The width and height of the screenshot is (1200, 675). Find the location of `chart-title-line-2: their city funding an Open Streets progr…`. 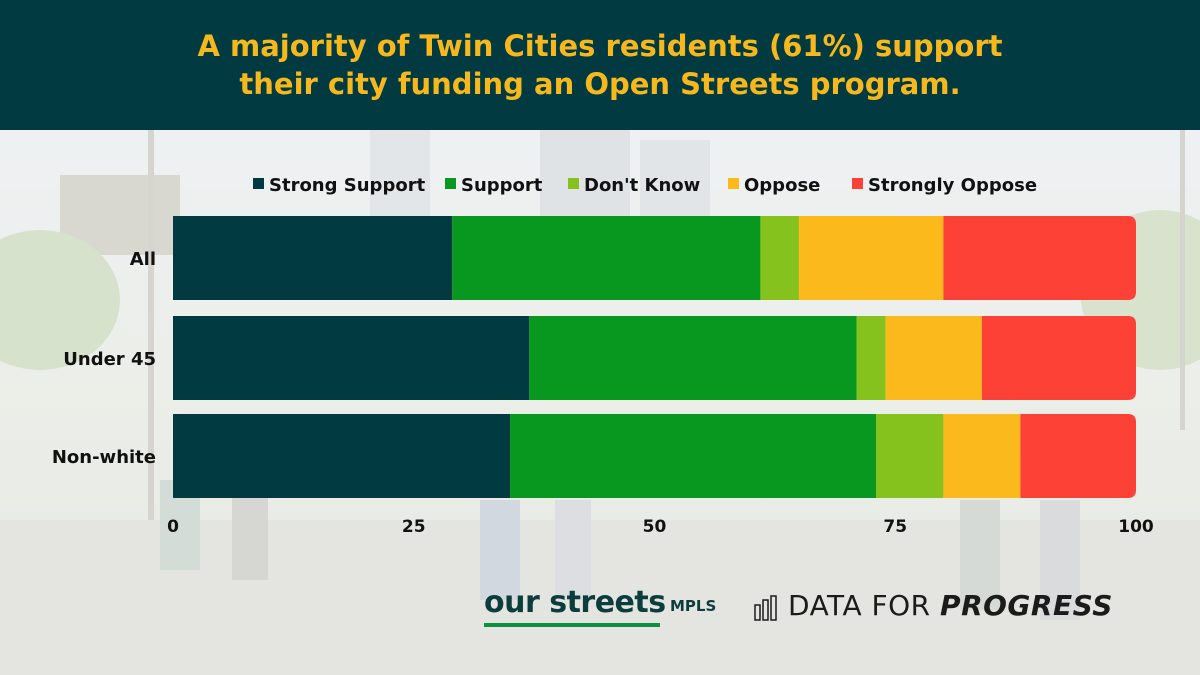

chart-title-line-2: their city funding an Open Streets progr… is located at coordinates (600, 84).